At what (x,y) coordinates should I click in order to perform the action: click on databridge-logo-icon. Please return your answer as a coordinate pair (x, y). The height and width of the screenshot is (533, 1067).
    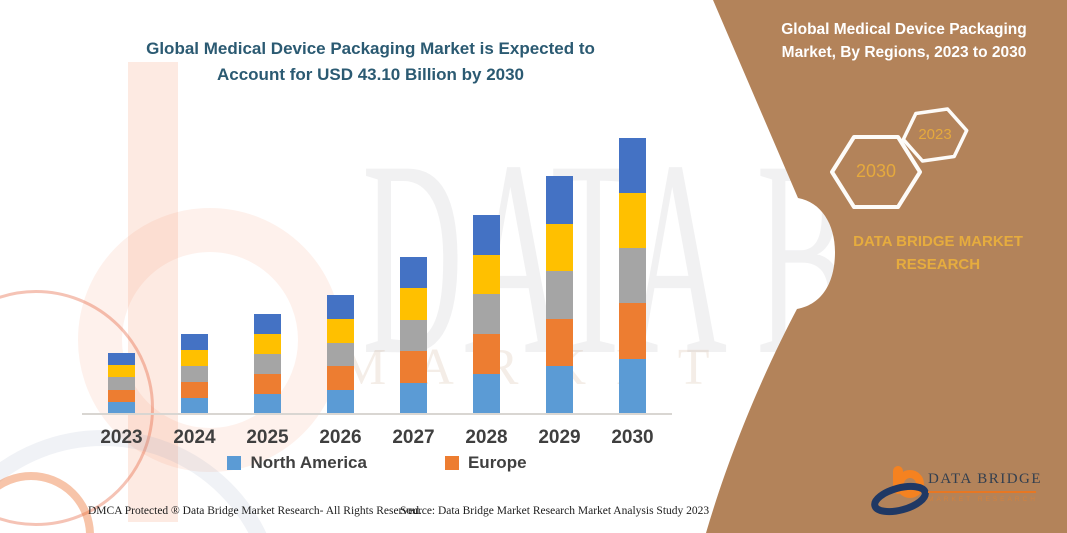
    Looking at the image, I should click on (900, 491).